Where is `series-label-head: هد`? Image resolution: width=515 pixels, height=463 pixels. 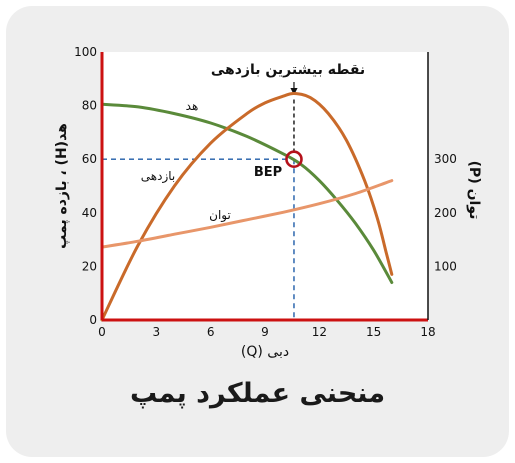 series-label-head: هد is located at coordinates (192, 106).